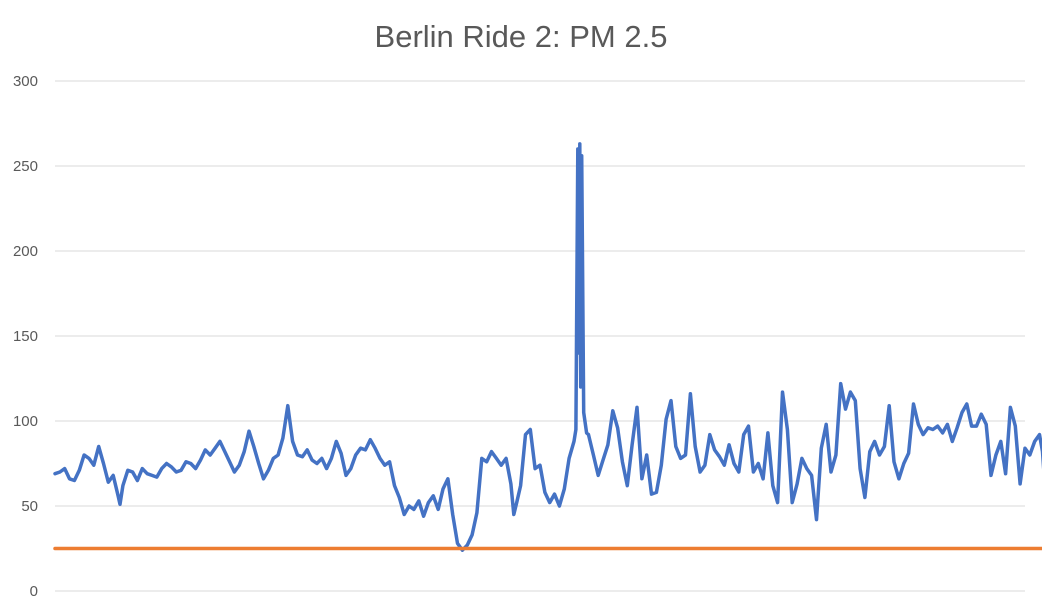 The width and height of the screenshot is (1042, 614). I want to click on y-axis-tick-labels: 0 50 100 150 200 250 300, so click(25, 336).